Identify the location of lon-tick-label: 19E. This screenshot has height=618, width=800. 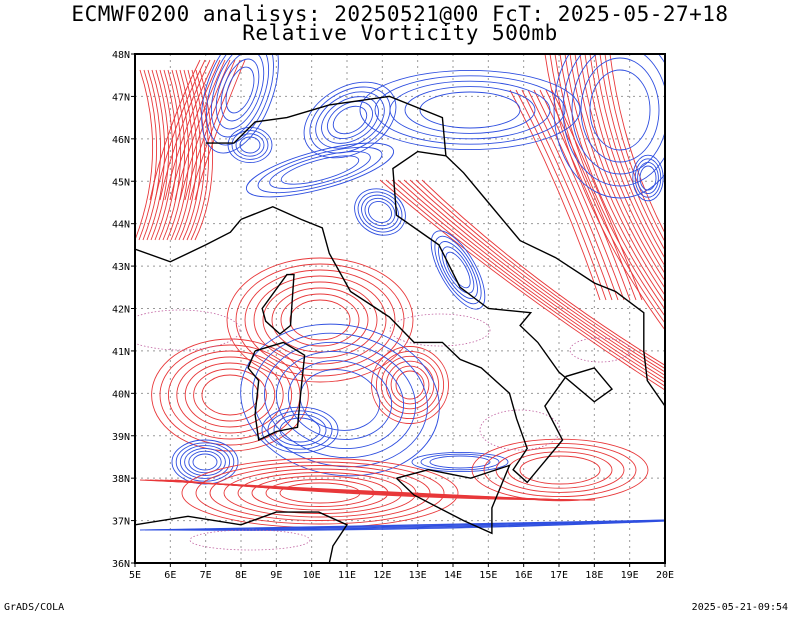
(630, 575).